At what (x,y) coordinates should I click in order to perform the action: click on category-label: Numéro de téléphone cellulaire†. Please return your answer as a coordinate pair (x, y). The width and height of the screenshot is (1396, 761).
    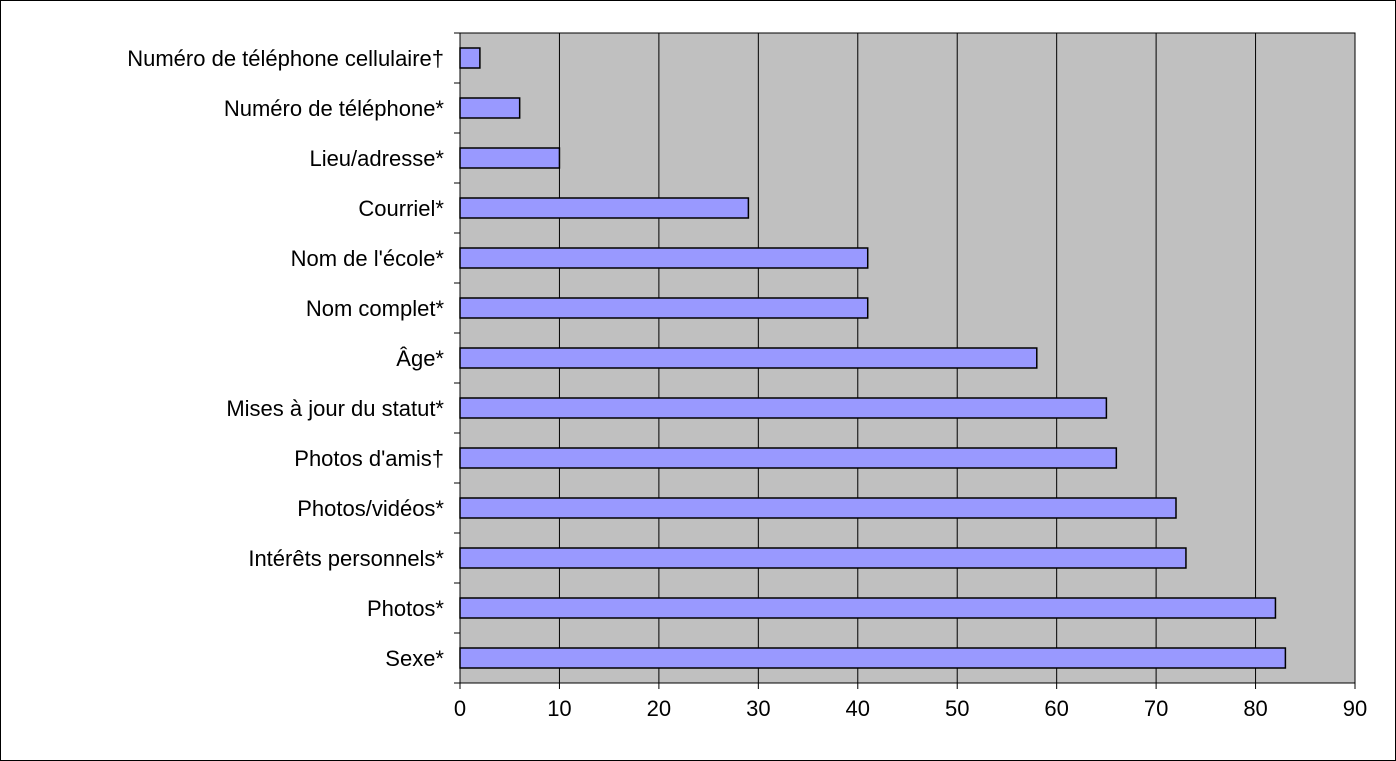
    Looking at the image, I should click on (285, 58).